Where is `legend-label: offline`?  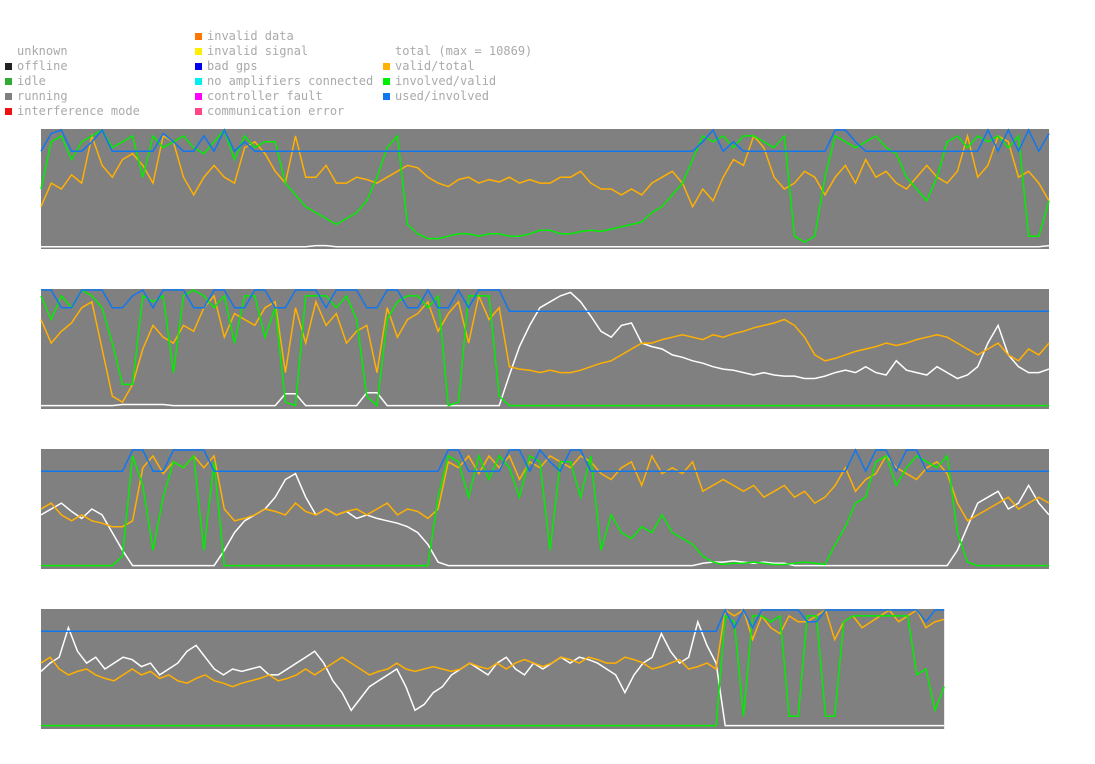 legend-label: offline is located at coordinates (42, 66).